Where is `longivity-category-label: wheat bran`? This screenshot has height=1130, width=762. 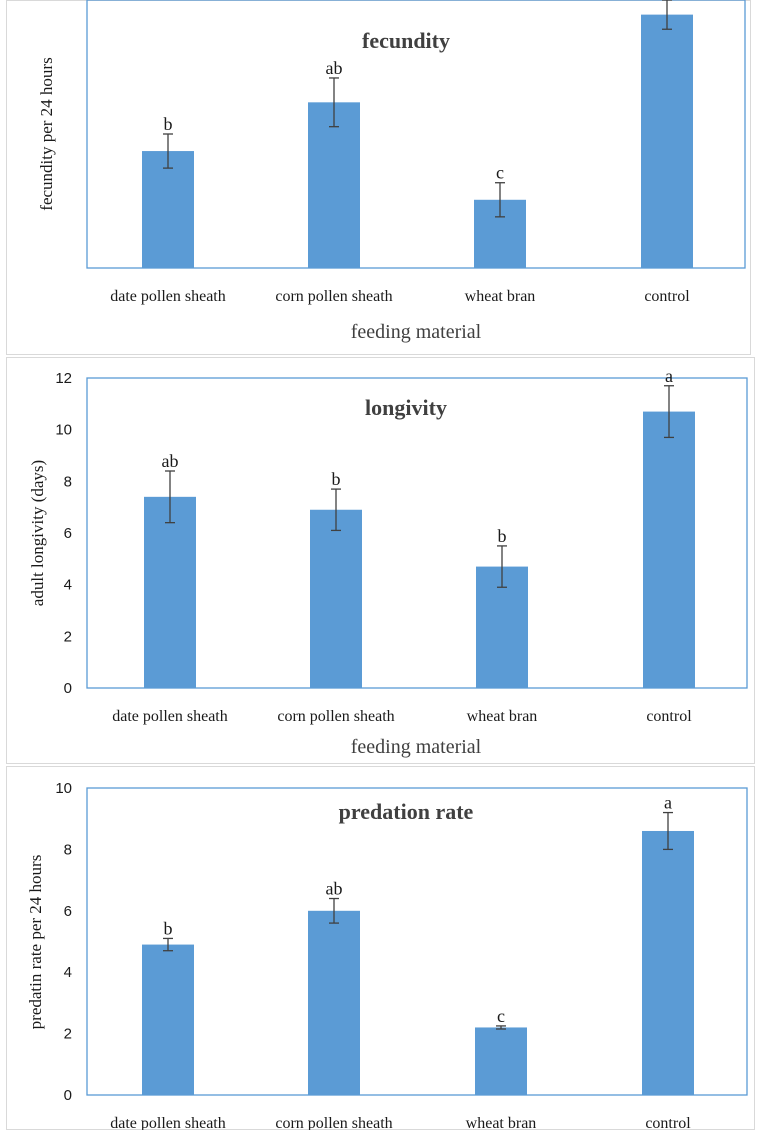 longivity-category-label: wheat bran is located at coordinates (502, 716).